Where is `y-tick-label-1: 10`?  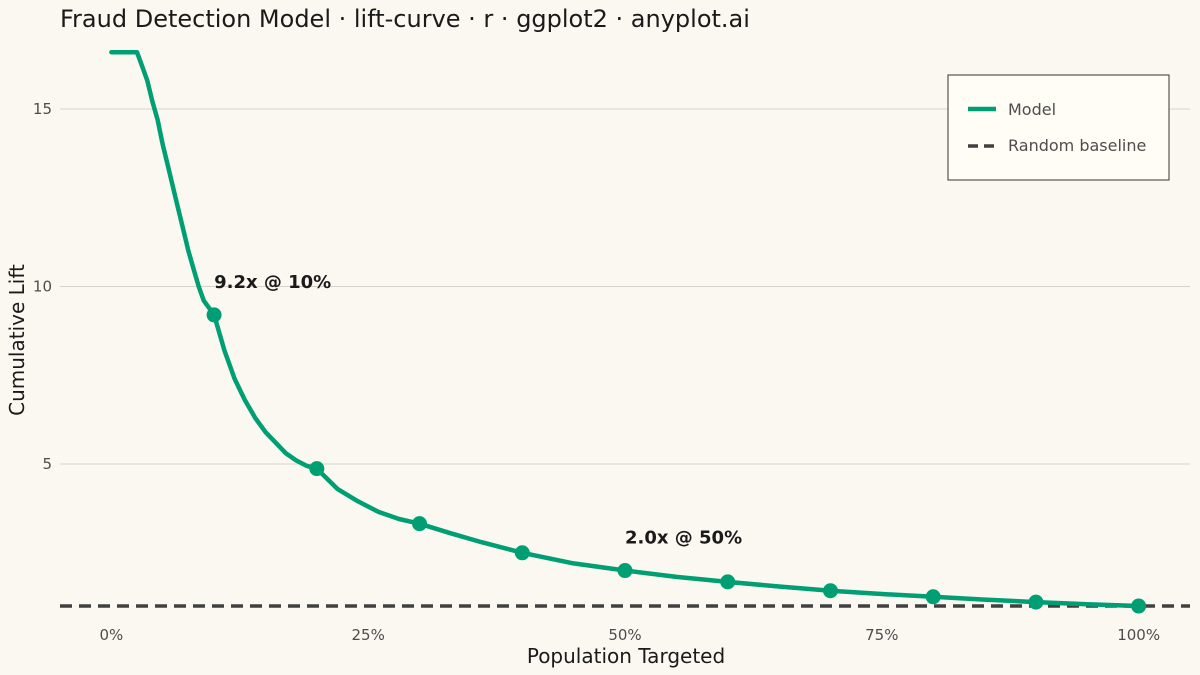
y-tick-label-1: 10 is located at coordinates (42, 287).